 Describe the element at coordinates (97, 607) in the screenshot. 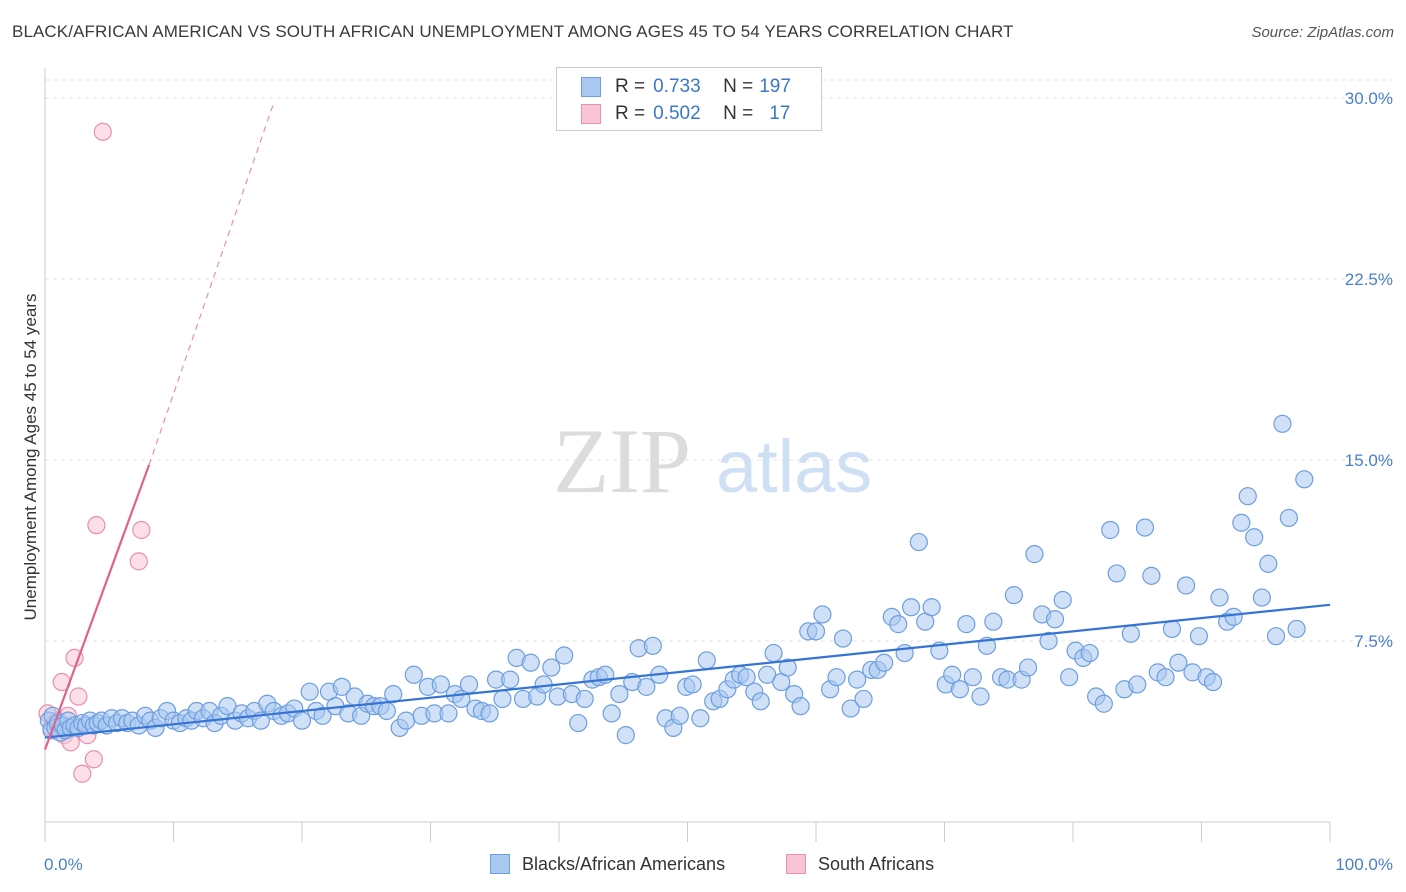

I see `trend-line-south` at that location.